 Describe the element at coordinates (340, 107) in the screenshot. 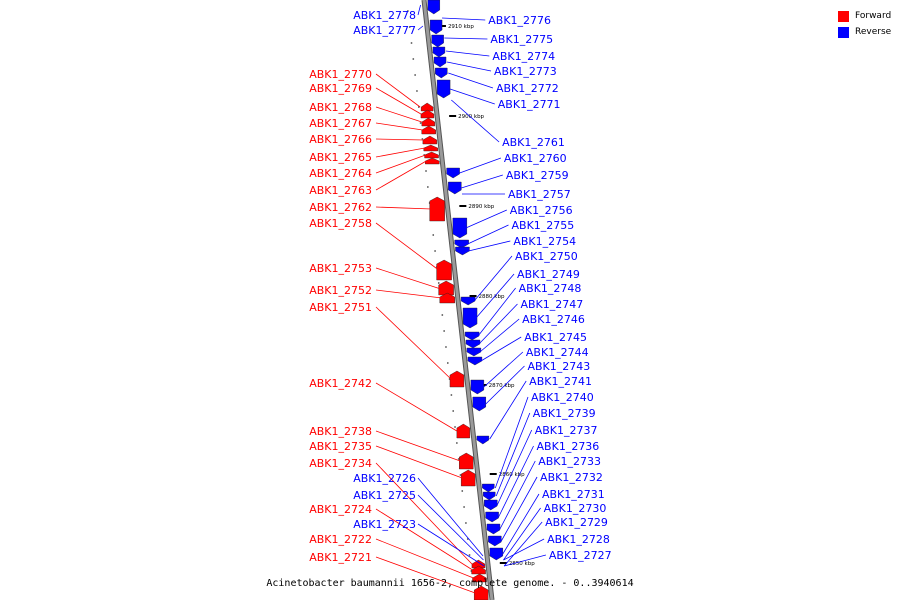

I see `gene-label-forward: ABK1_2768` at that location.